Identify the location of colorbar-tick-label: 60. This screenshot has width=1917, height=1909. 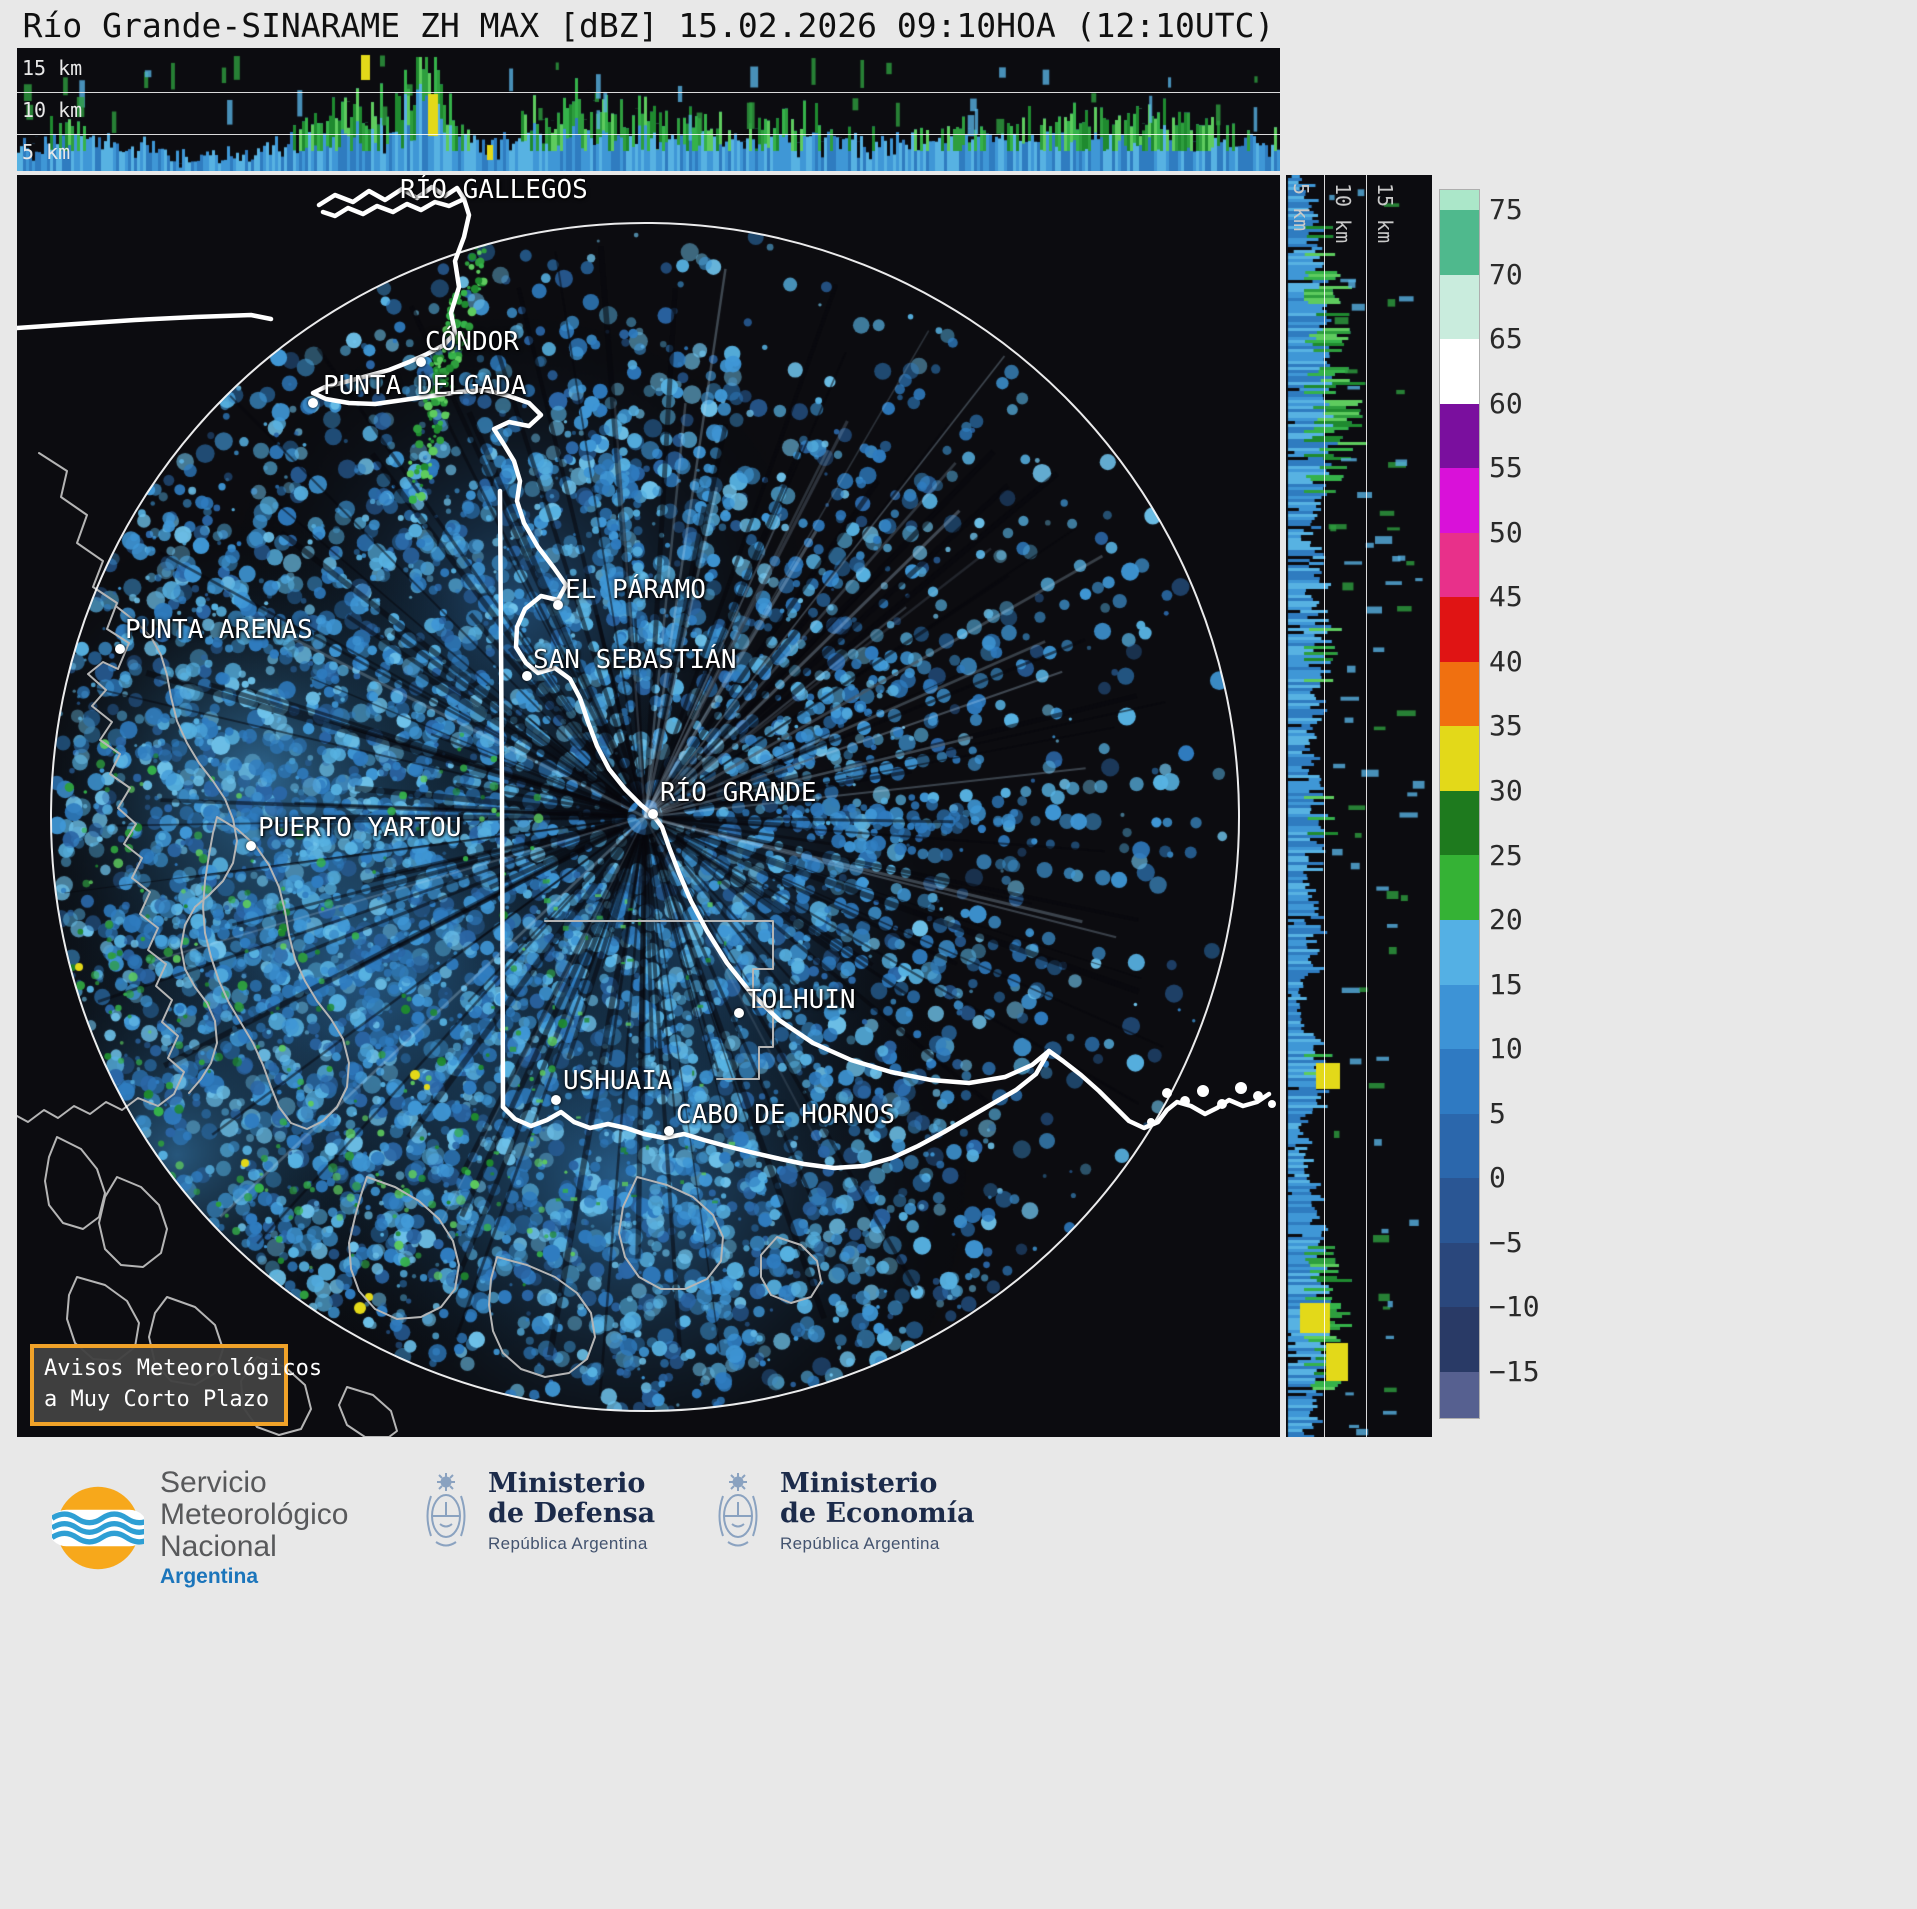
(1506, 403).